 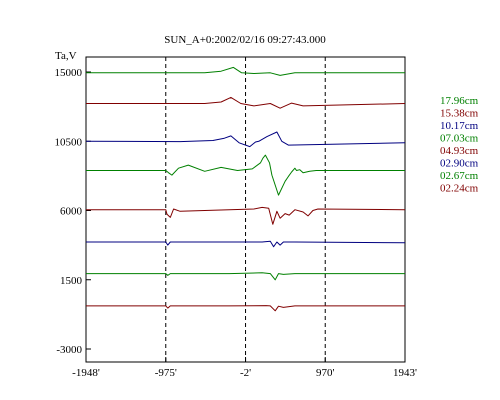 I want to click on legend-entry: 15.38cm, so click(x=459, y=114).